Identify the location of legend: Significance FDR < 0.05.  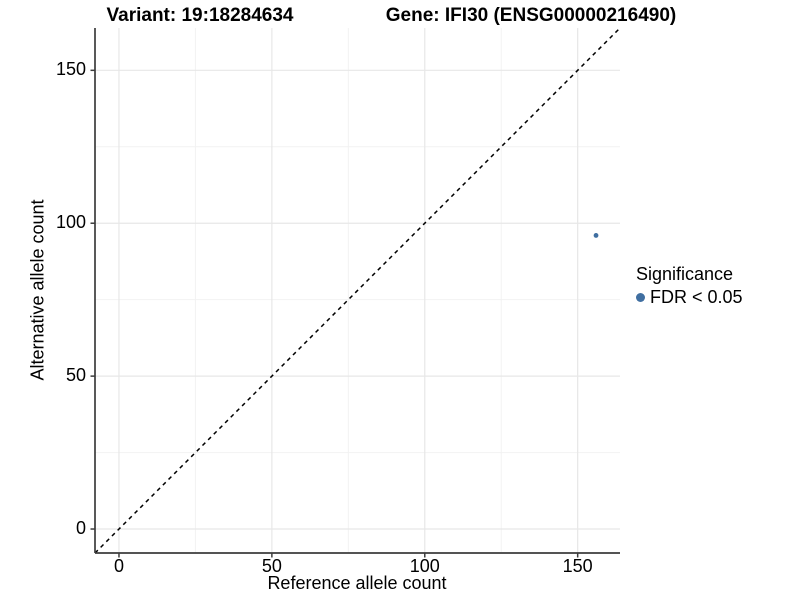
(689, 285).